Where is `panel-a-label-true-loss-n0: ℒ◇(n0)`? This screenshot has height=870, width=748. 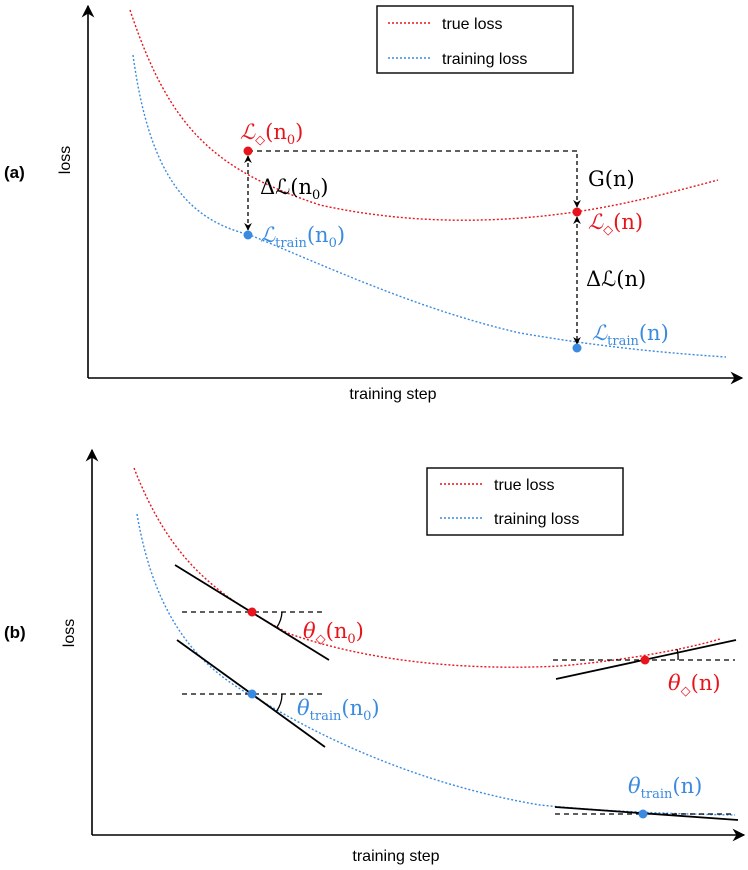
panel-a-label-true-loss-n0: ℒ◇(n0) is located at coordinates (271, 134).